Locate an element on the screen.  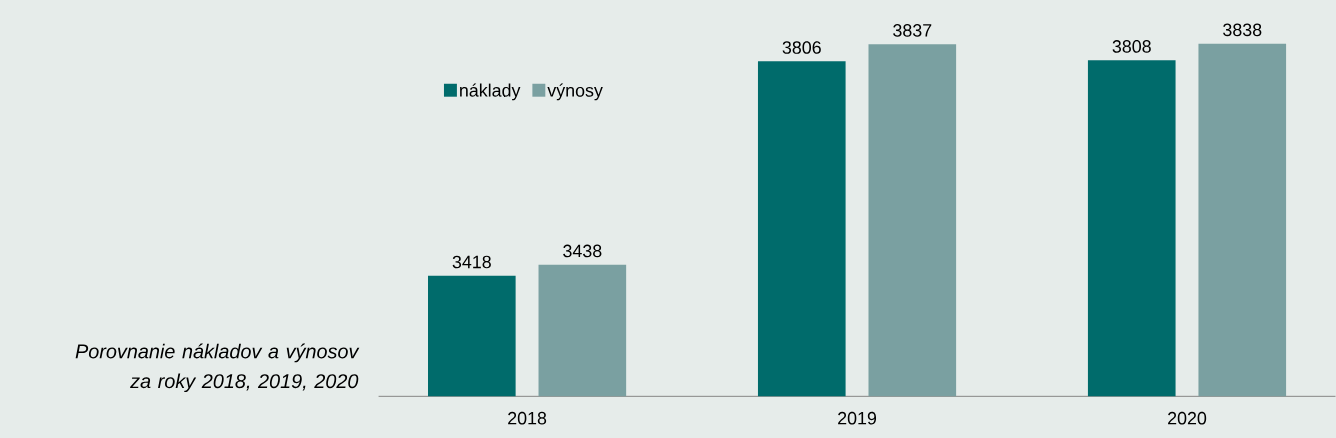
data-label: 3838 is located at coordinates (1242, 30).